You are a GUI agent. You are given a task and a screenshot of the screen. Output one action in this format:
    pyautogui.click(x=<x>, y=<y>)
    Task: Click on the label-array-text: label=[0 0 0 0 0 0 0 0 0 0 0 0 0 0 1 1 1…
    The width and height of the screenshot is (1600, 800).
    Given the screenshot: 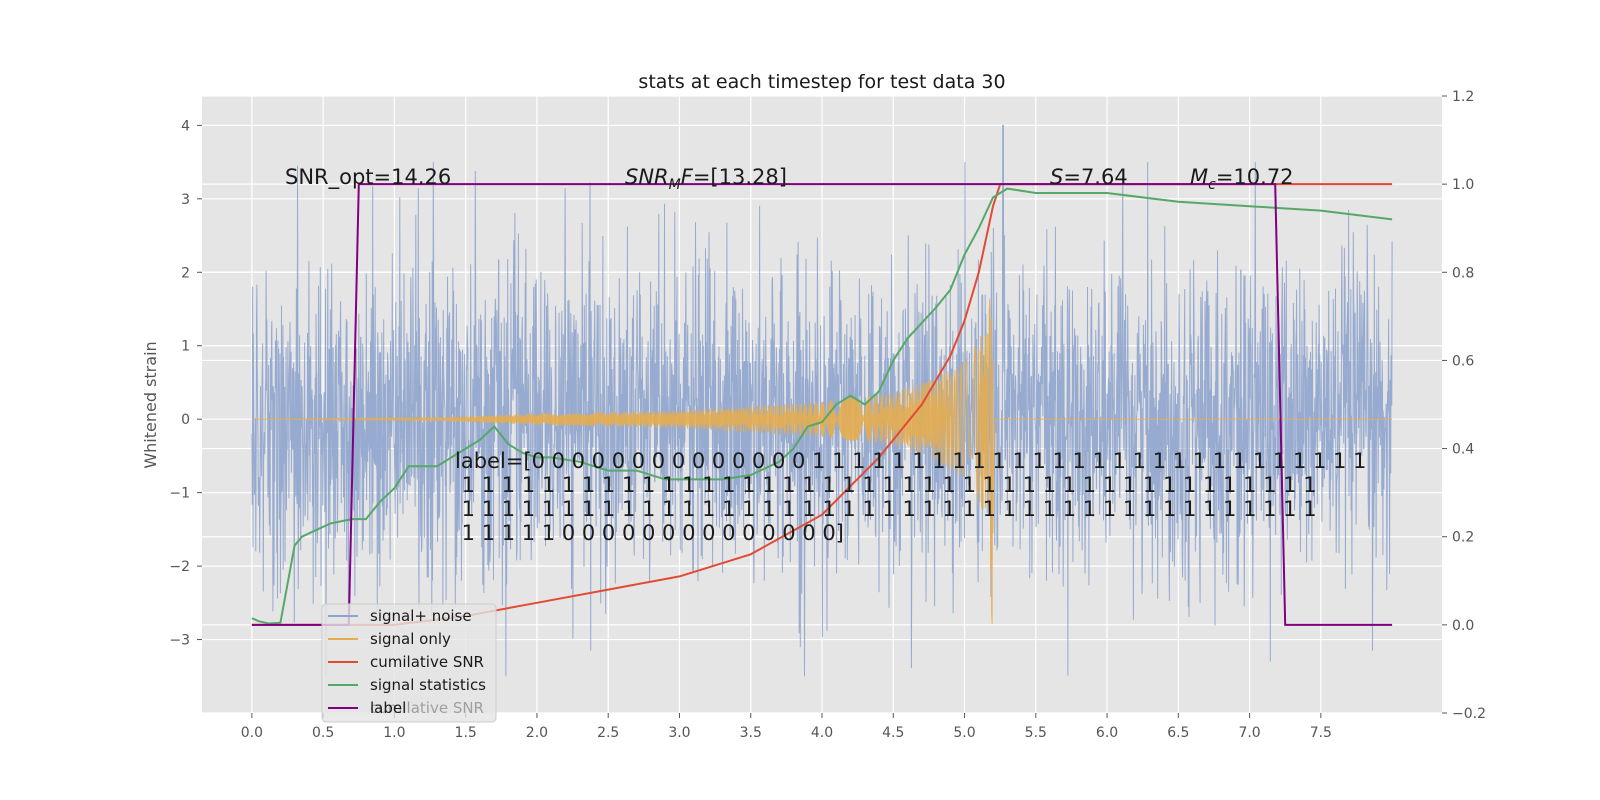 What is the action you would take?
    pyautogui.click(x=910, y=497)
    